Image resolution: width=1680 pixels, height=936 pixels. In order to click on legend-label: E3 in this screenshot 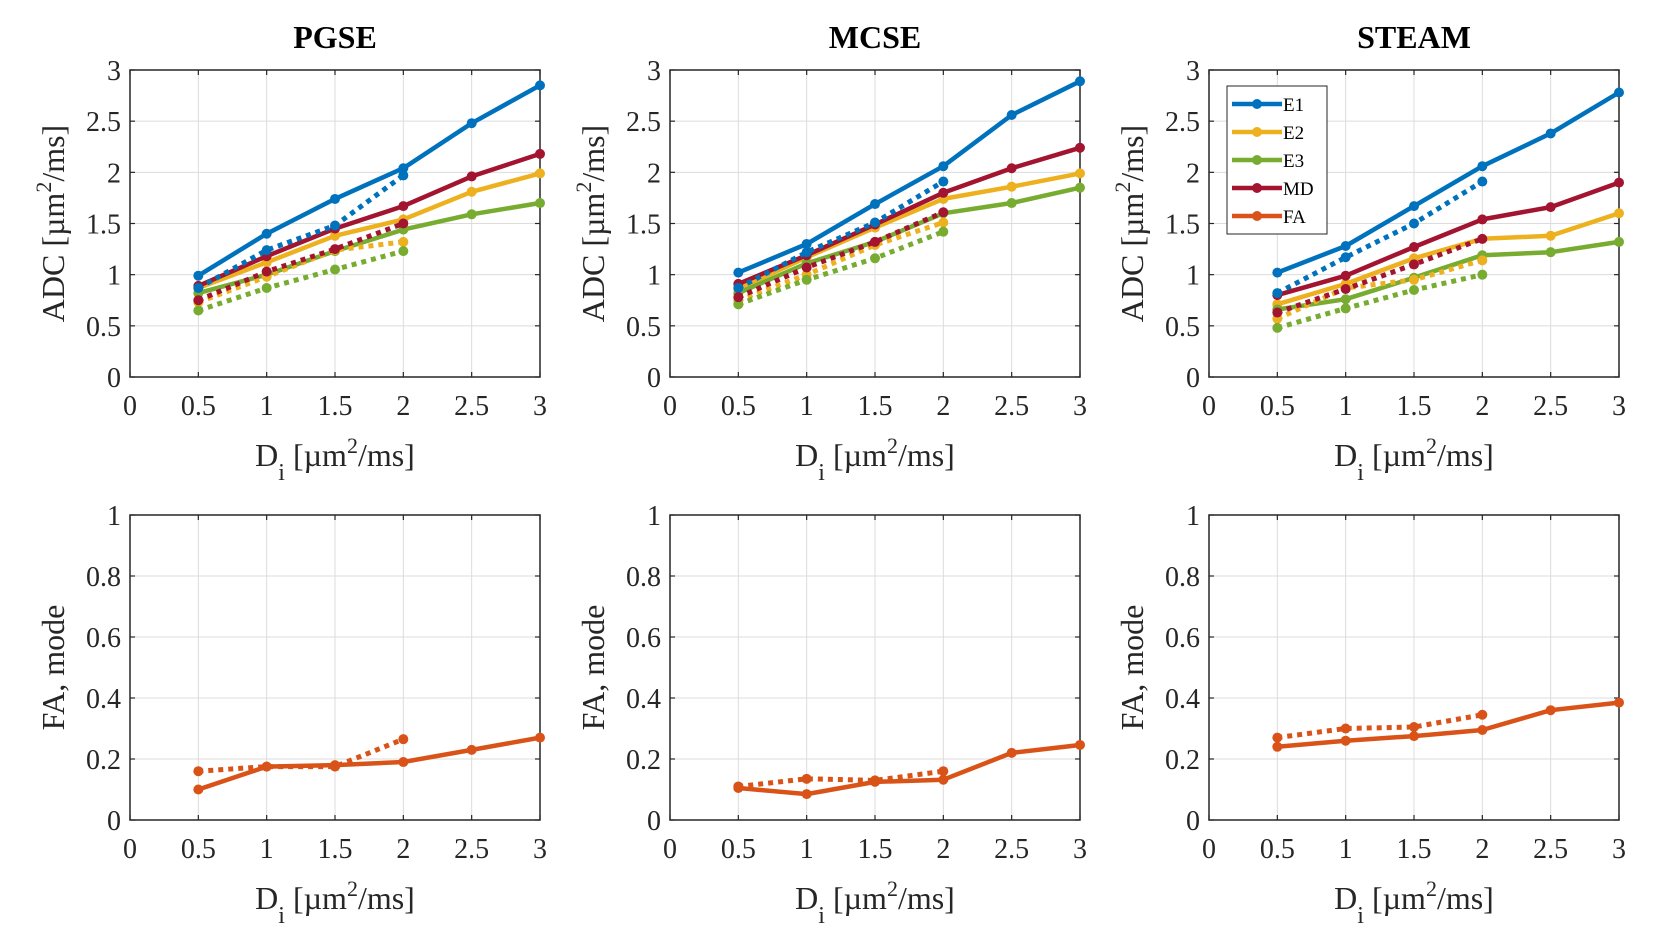, I will do `click(1293, 161)`.